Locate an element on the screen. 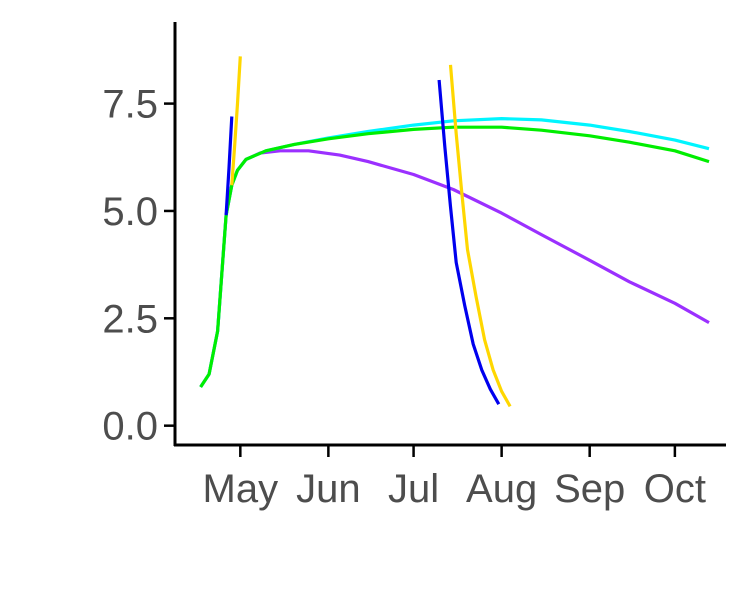  x-tick-label: Jun is located at coordinates (328, 489).